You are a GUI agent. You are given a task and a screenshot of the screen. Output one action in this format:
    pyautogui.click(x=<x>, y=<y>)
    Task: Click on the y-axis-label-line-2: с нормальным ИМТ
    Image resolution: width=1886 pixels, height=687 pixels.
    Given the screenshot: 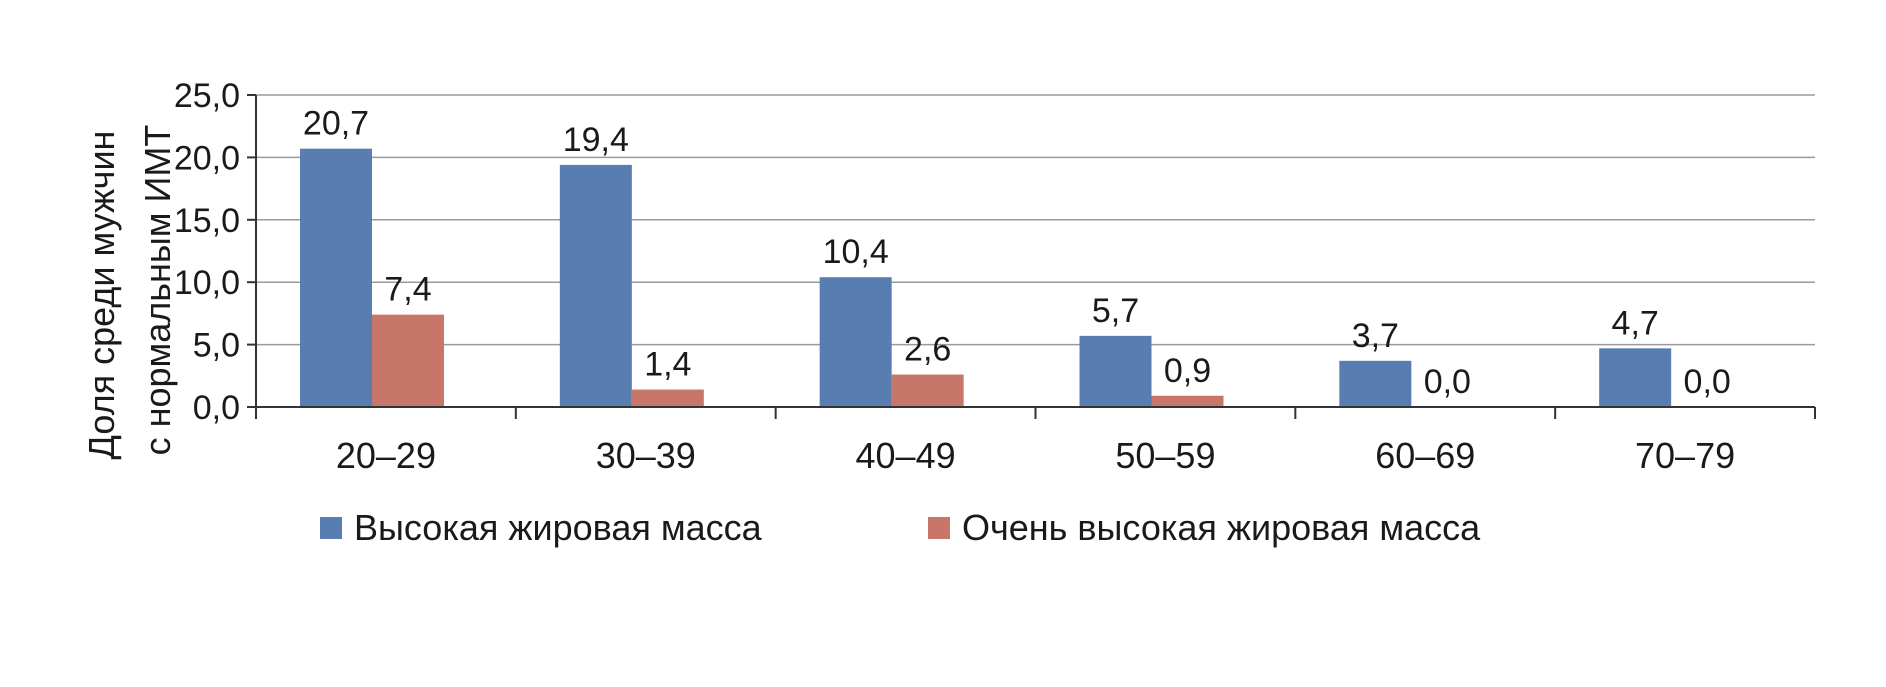 What is the action you would take?
    pyautogui.click(x=157, y=290)
    